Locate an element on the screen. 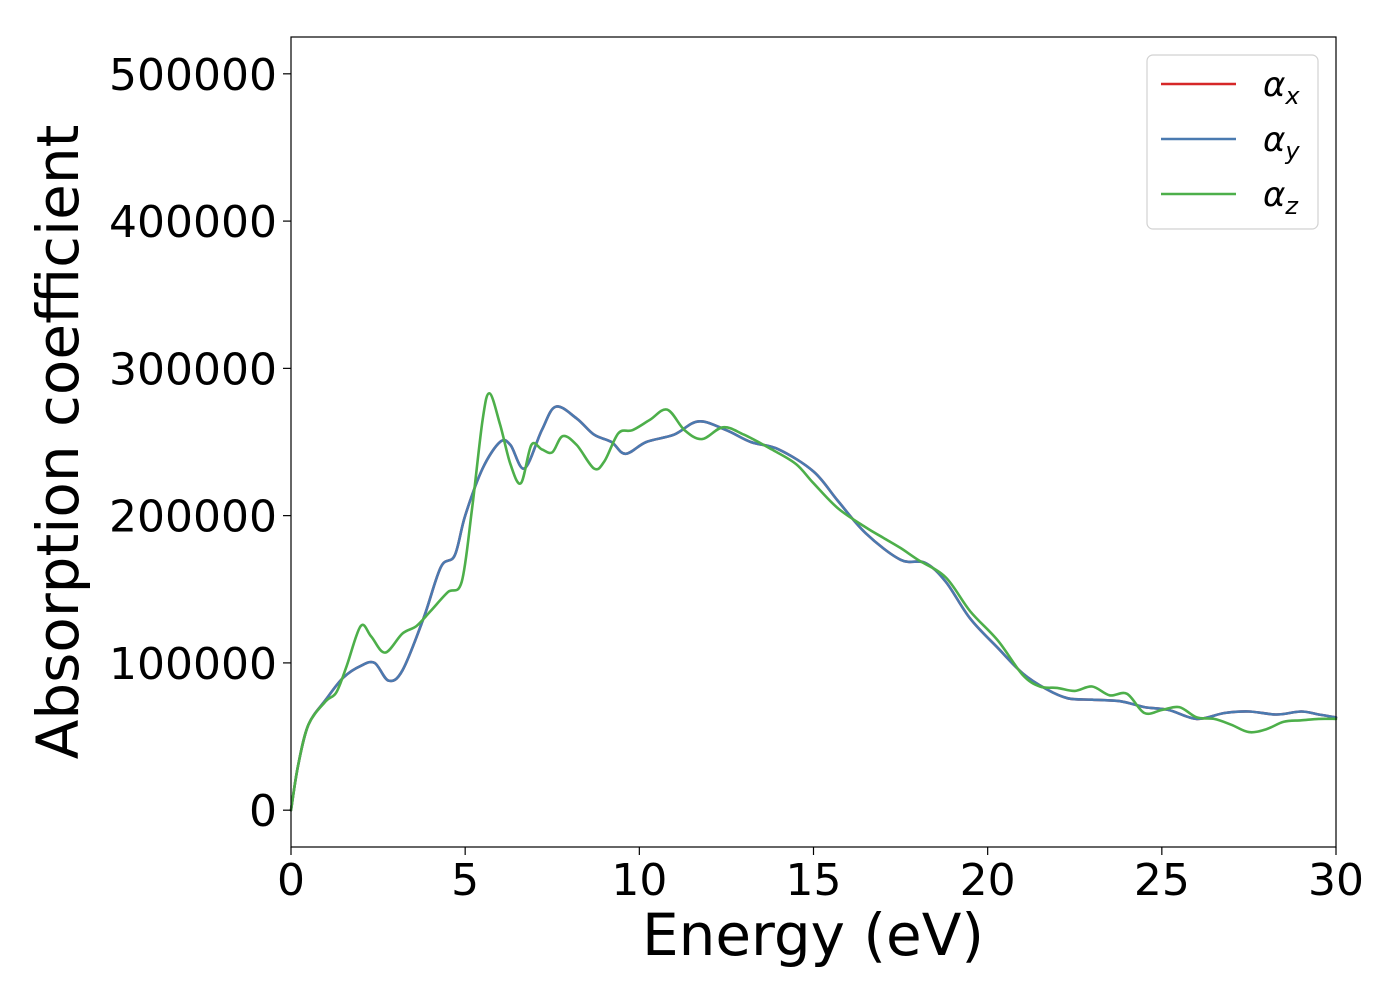 This screenshot has height=1000, width=1400. legend-label-z: αz is located at coordinates (1281, 197).